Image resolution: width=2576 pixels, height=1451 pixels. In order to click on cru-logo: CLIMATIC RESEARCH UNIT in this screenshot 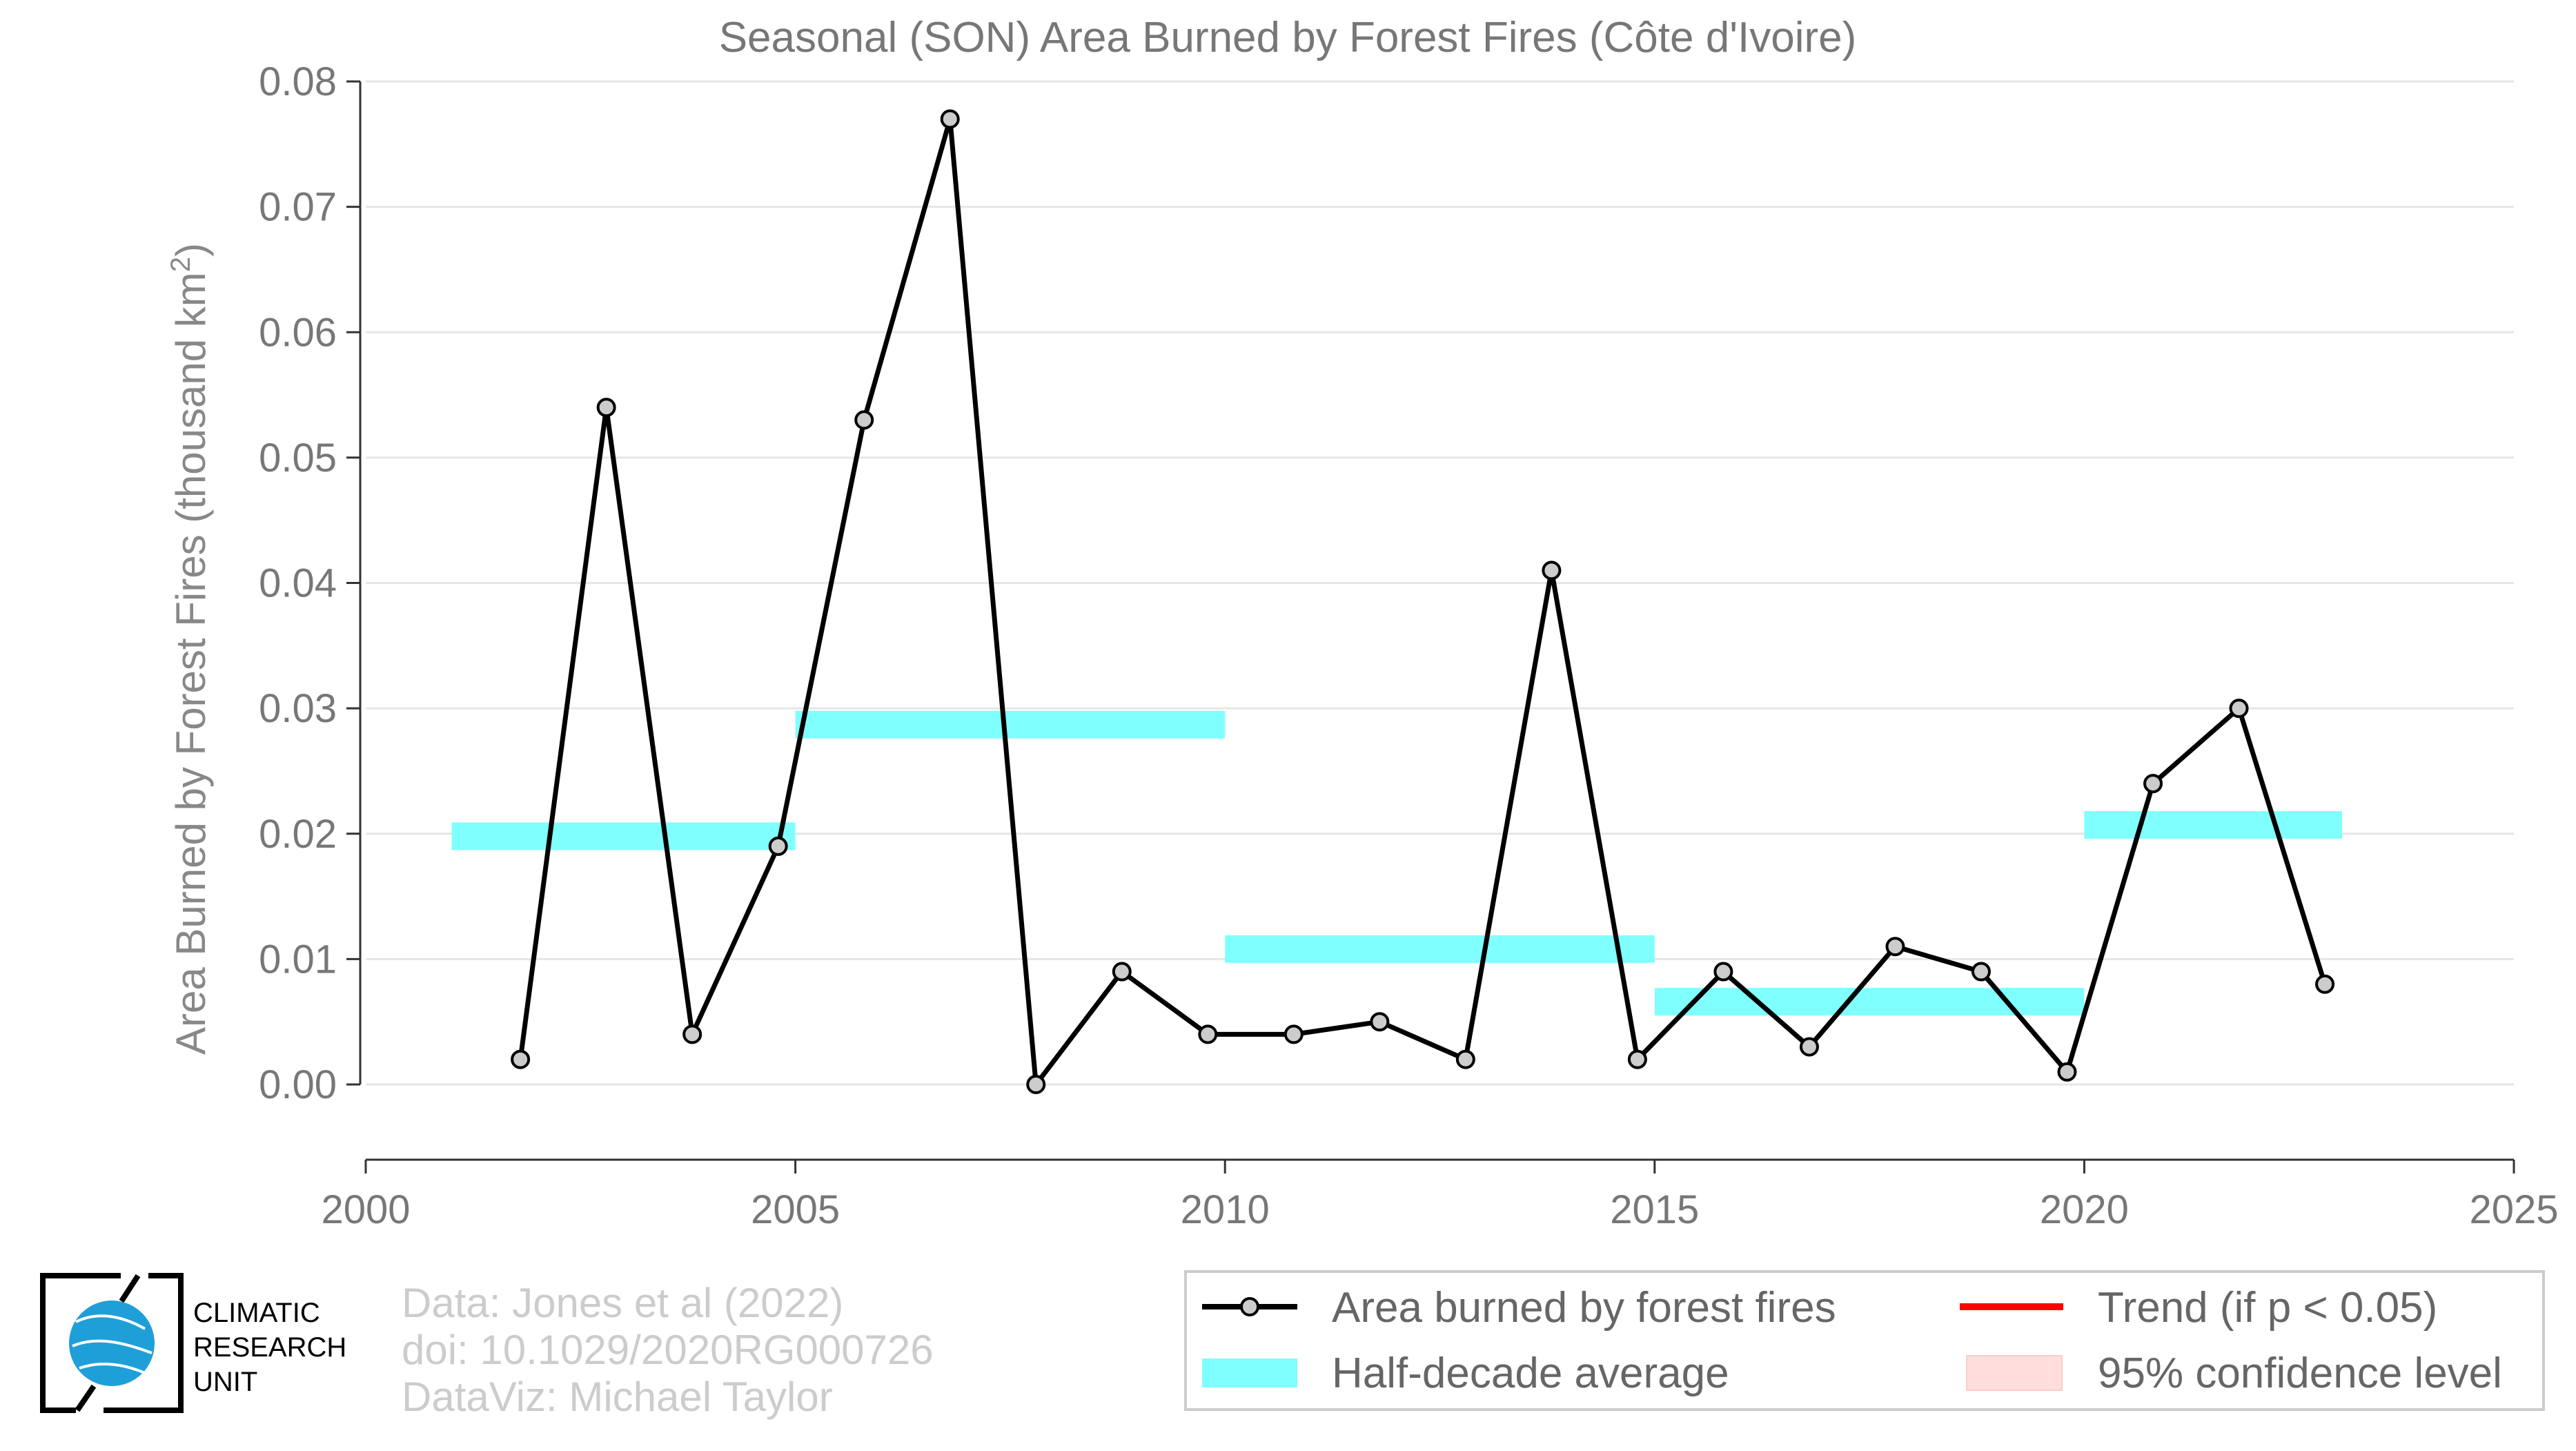, I will do `click(193, 1343)`.